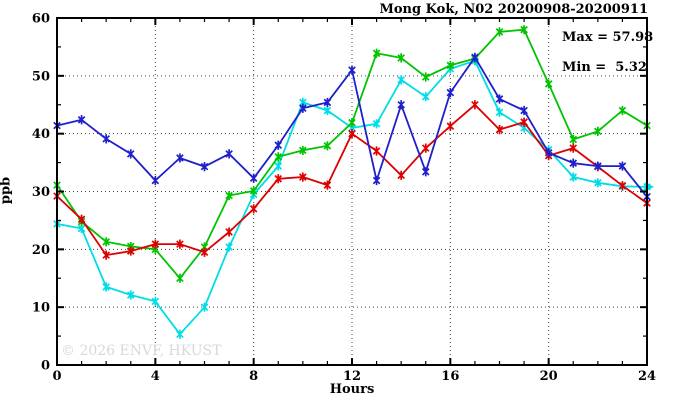 This screenshot has height=409, width=674. I want to click on y-tick-label: 40, so click(41, 134).